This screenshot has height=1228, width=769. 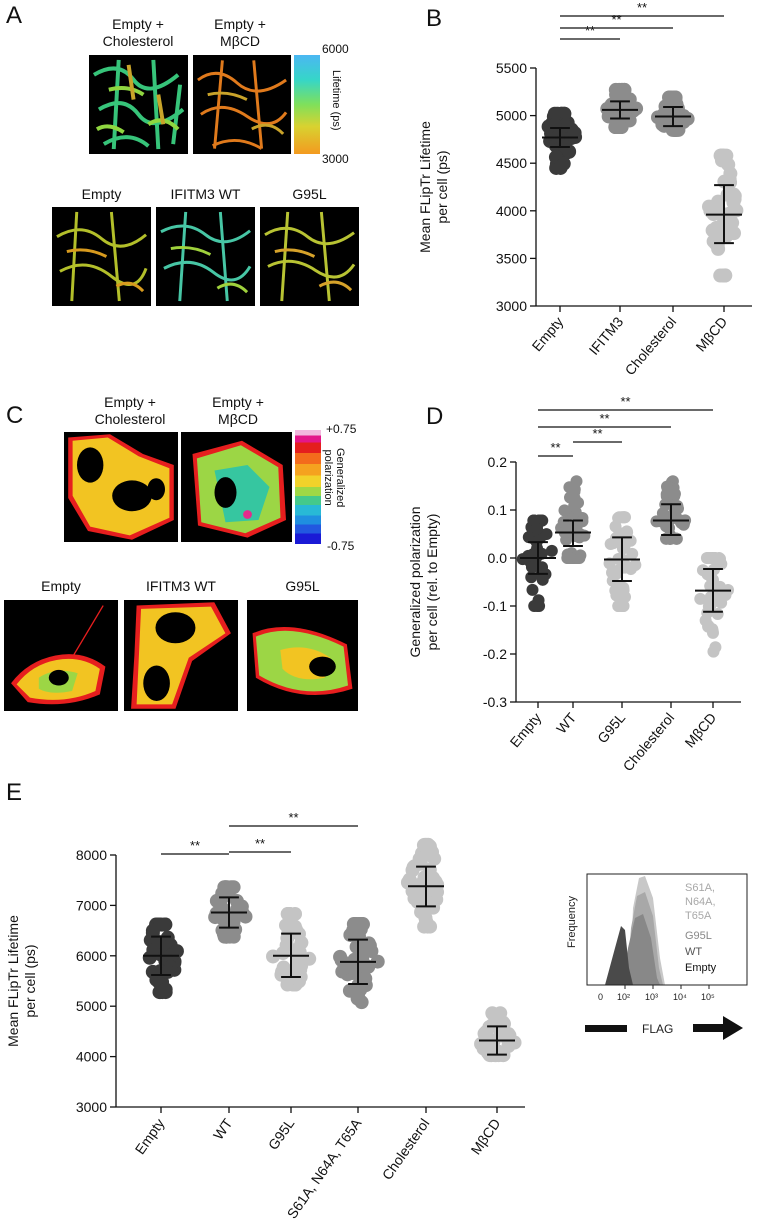 I want to click on gp-colorbar-max: +0.75, so click(x=341, y=429).